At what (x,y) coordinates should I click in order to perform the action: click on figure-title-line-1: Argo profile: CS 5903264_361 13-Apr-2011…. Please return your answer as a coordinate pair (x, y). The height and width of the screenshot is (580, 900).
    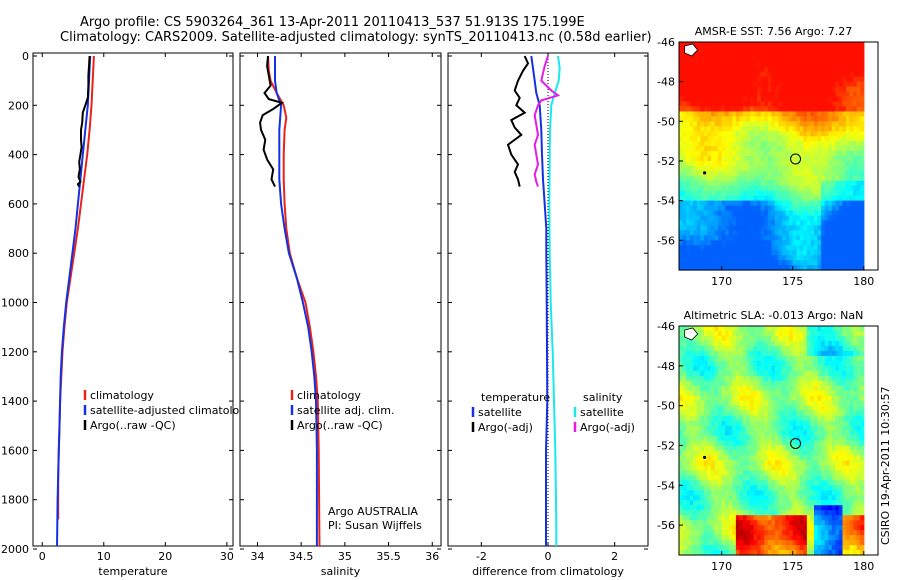
    Looking at the image, I should click on (332, 22).